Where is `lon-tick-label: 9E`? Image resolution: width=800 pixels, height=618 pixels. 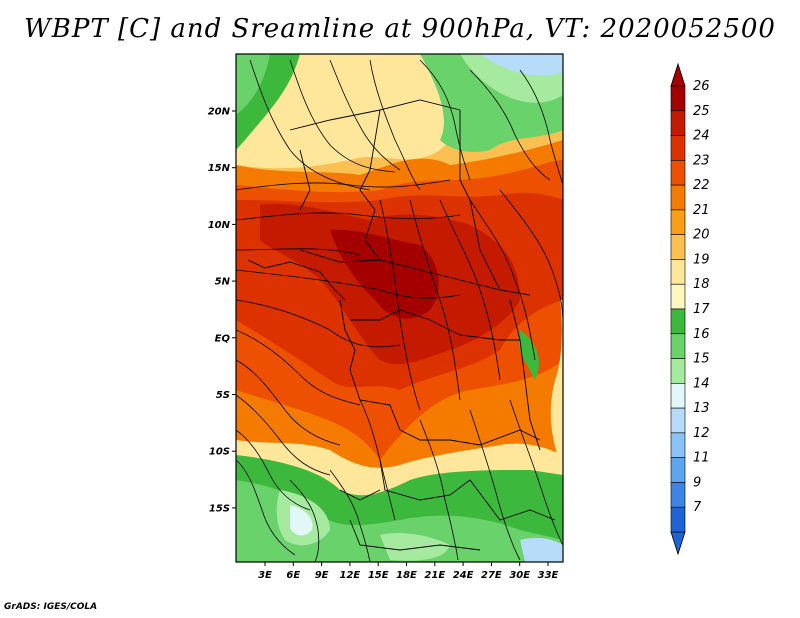 lon-tick-label: 9E is located at coordinates (322, 575).